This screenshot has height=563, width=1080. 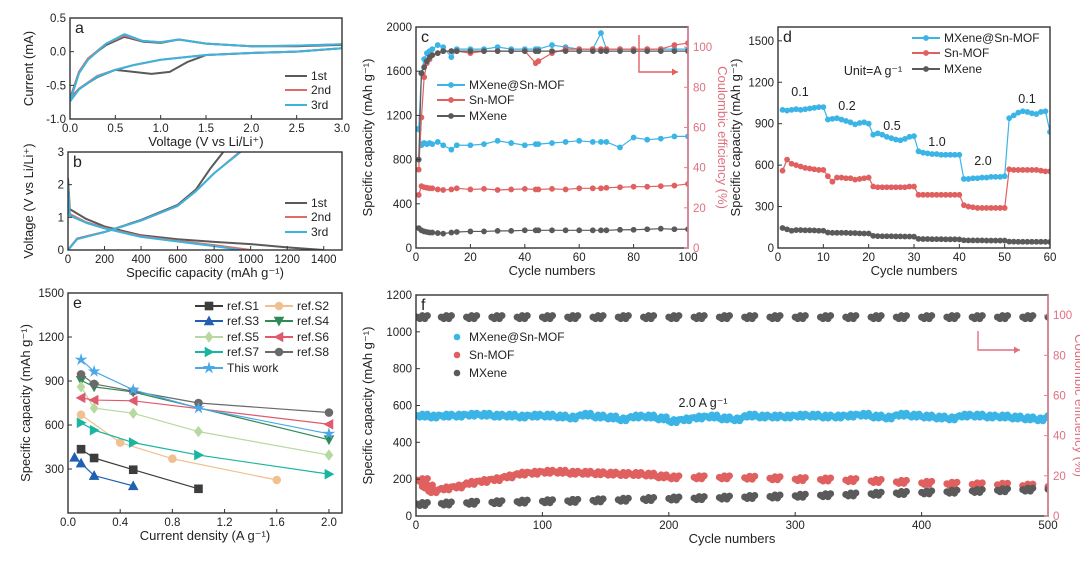 What do you see at coordinates (70, 129) in the screenshot?
I see `x-tick-label: 0.0` at bounding box center [70, 129].